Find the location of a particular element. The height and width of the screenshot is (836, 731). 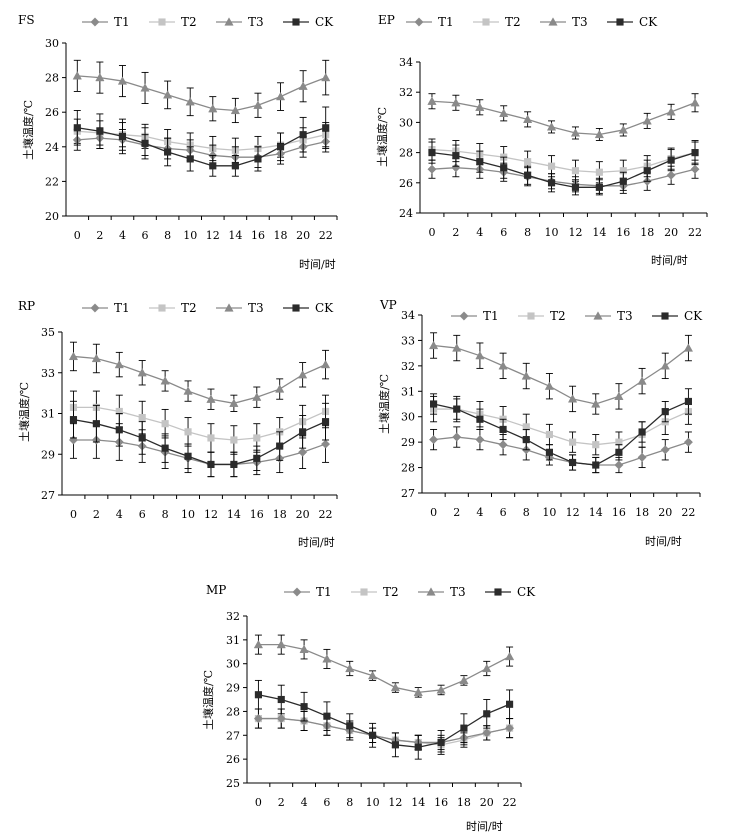

legend-item-t2: T2 is located at coordinates (173, 308).